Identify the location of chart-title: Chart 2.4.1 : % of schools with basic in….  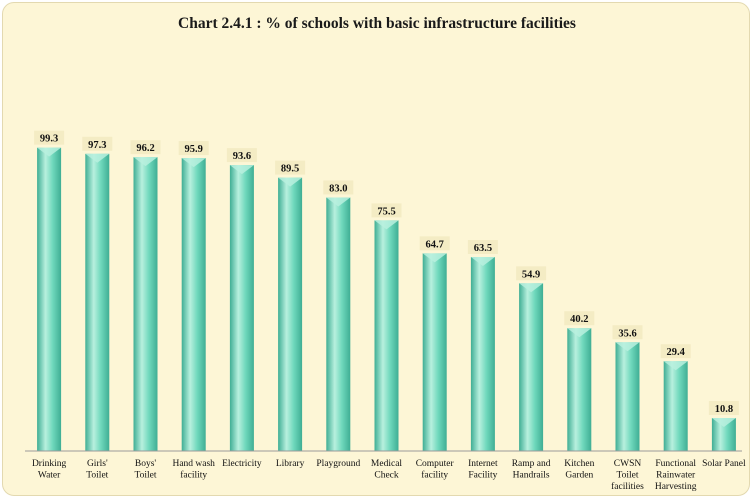
(377, 23).